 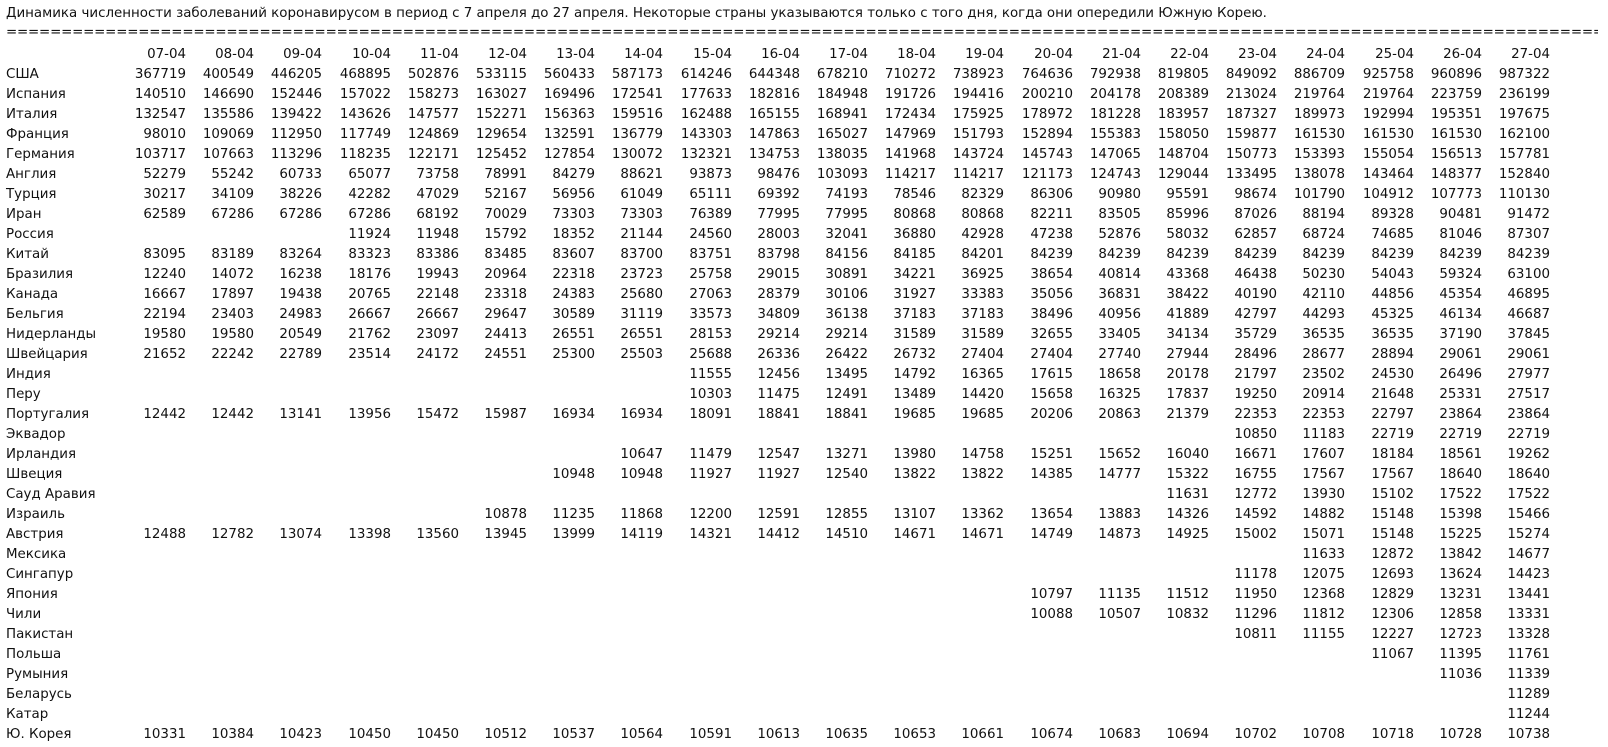 What do you see at coordinates (778, 274) in the screenshot?
I see `case-count-cell: 29015` at bounding box center [778, 274].